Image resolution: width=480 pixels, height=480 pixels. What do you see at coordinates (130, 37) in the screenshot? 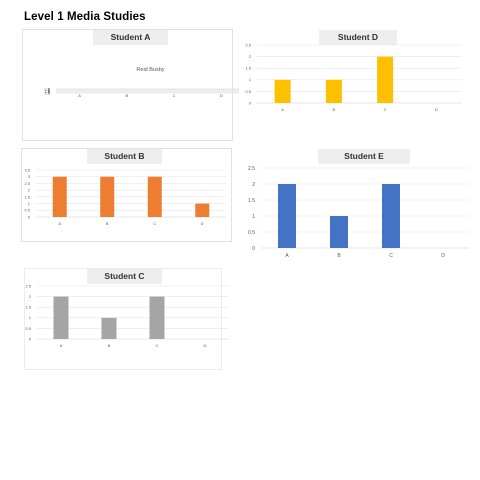
I see `chart-title-student-a: Student A` at bounding box center [130, 37].